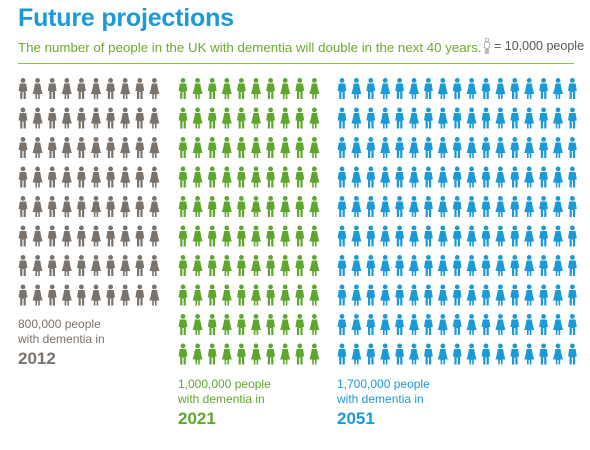 Image resolution: width=590 pixels, height=450 pixels. What do you see at coordinates (126, 18) in the screenshot?
I see `page-title: Future projections` at bounding box center [126, 18].